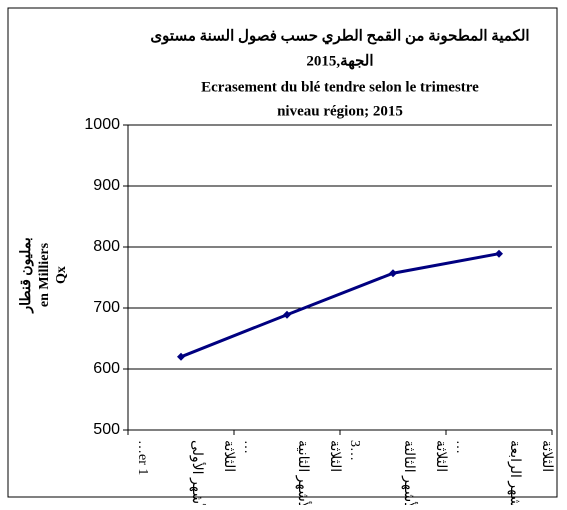 This screenshot has width=567, height=510. I want to click on line-series, so click(340, 305).